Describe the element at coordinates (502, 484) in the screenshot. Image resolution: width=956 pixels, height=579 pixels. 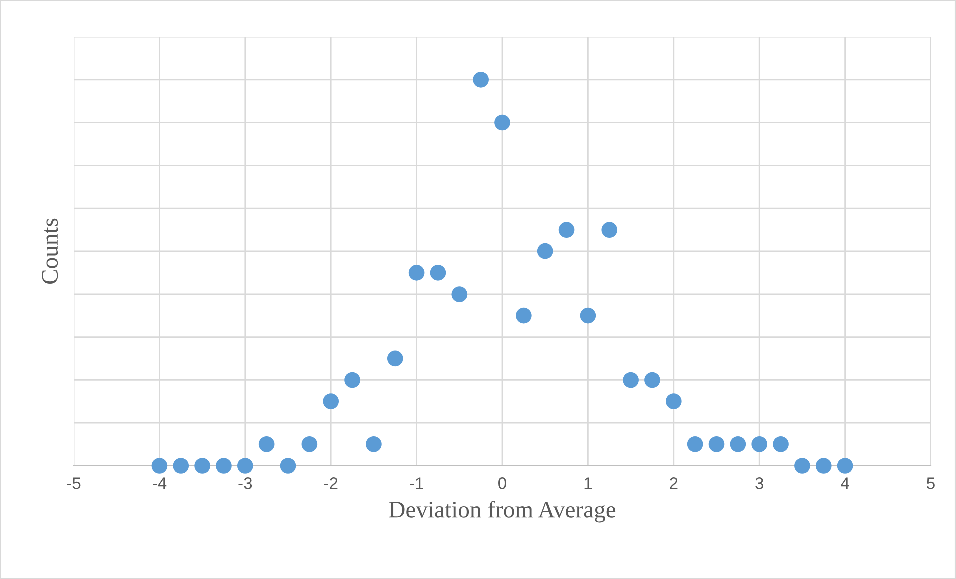
I see `x-tick-label: 0` at that location.